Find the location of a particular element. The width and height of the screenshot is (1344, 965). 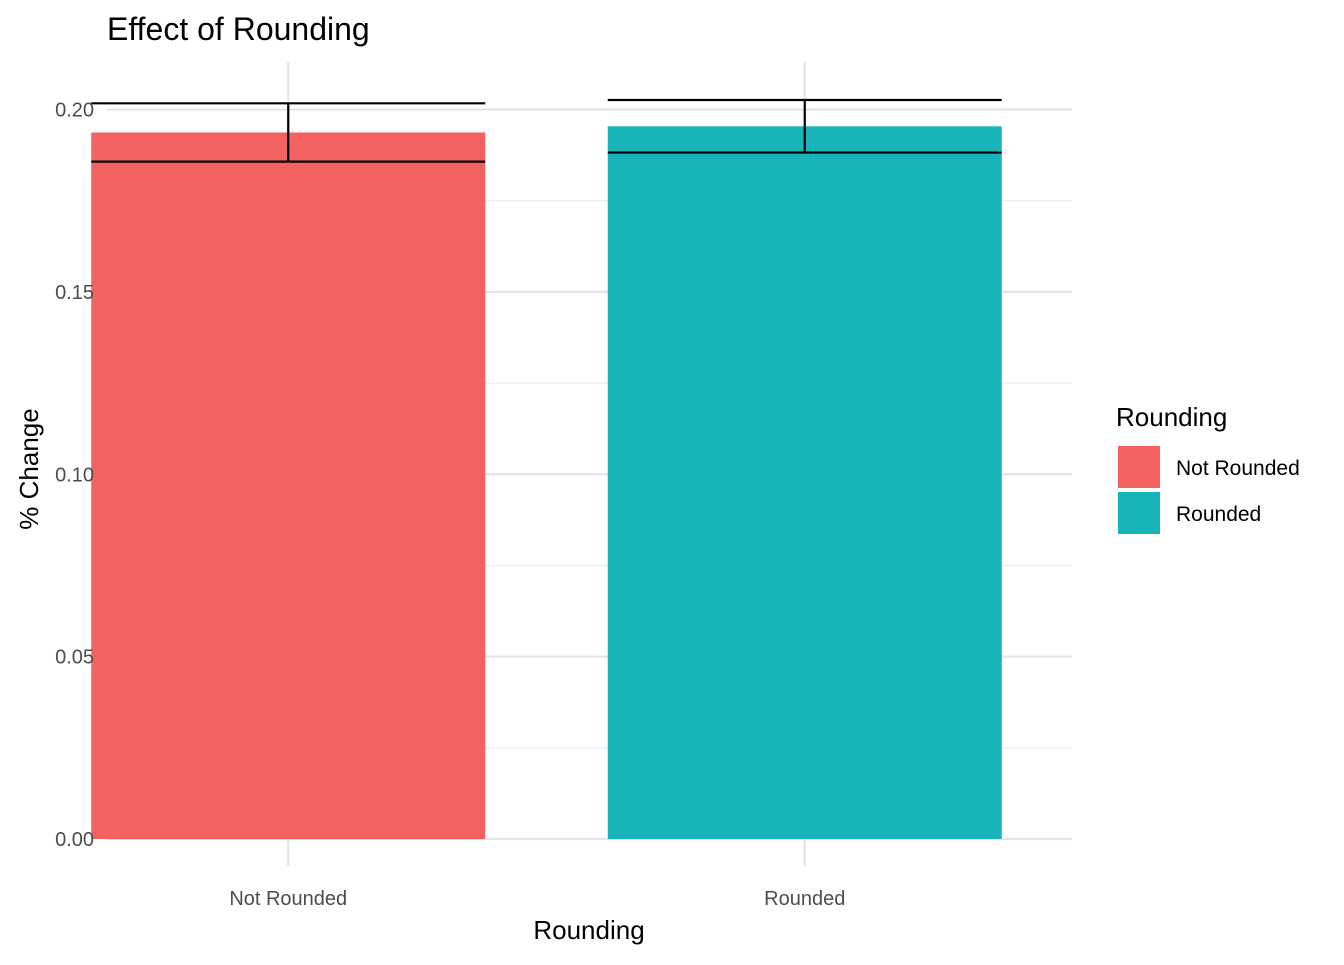

y-axis-ticks: 0.00 0.05 0.10 0.15 0.20 is located at coordinates (74, 476).